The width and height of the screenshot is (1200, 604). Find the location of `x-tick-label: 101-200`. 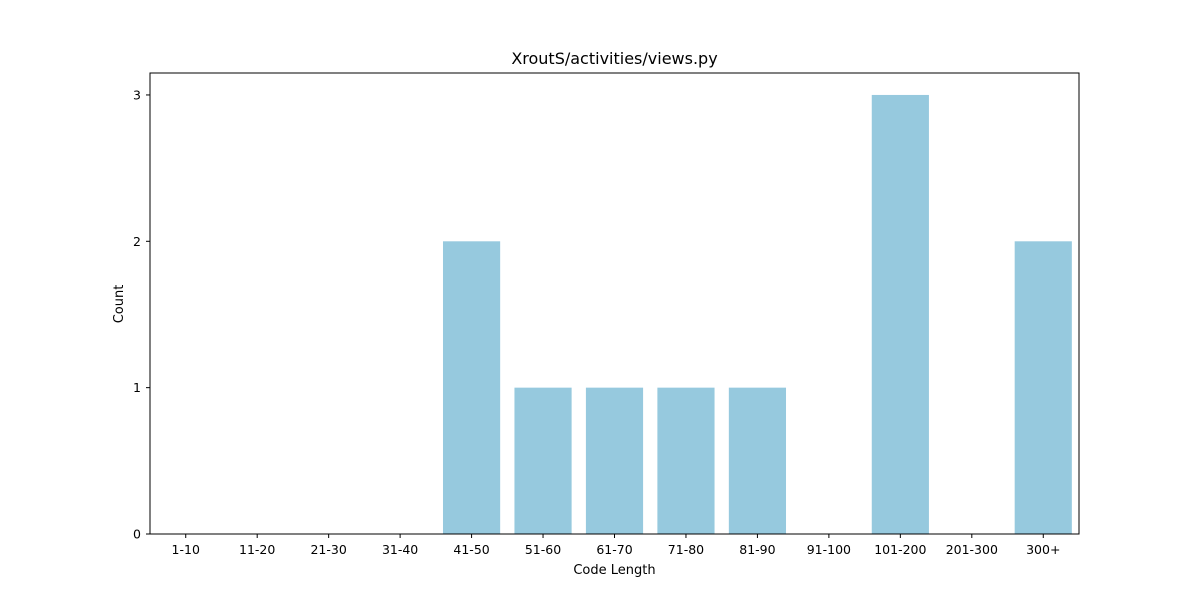

x-tick-label: 101-200 is located at coordinates (900, 549).